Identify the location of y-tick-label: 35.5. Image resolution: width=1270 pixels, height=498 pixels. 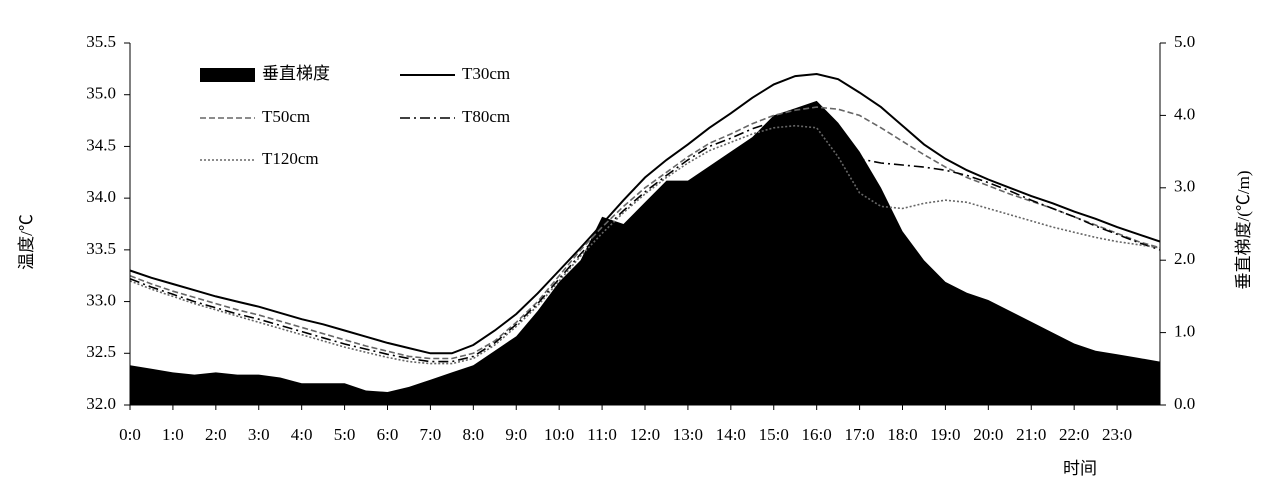
(101, 41).